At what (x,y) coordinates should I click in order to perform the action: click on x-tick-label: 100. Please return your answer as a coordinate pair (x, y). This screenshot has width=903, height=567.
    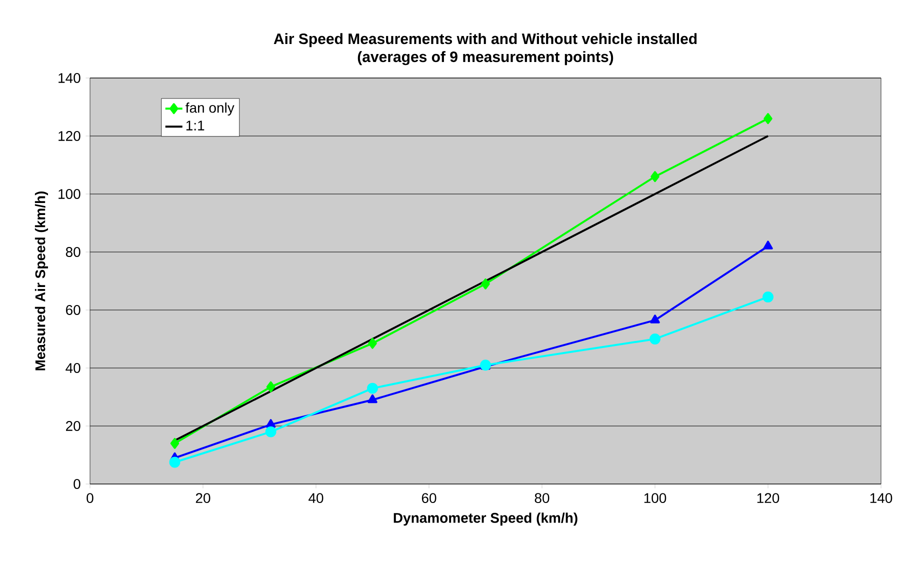
    Looking at the image, I should click on (655, 498).